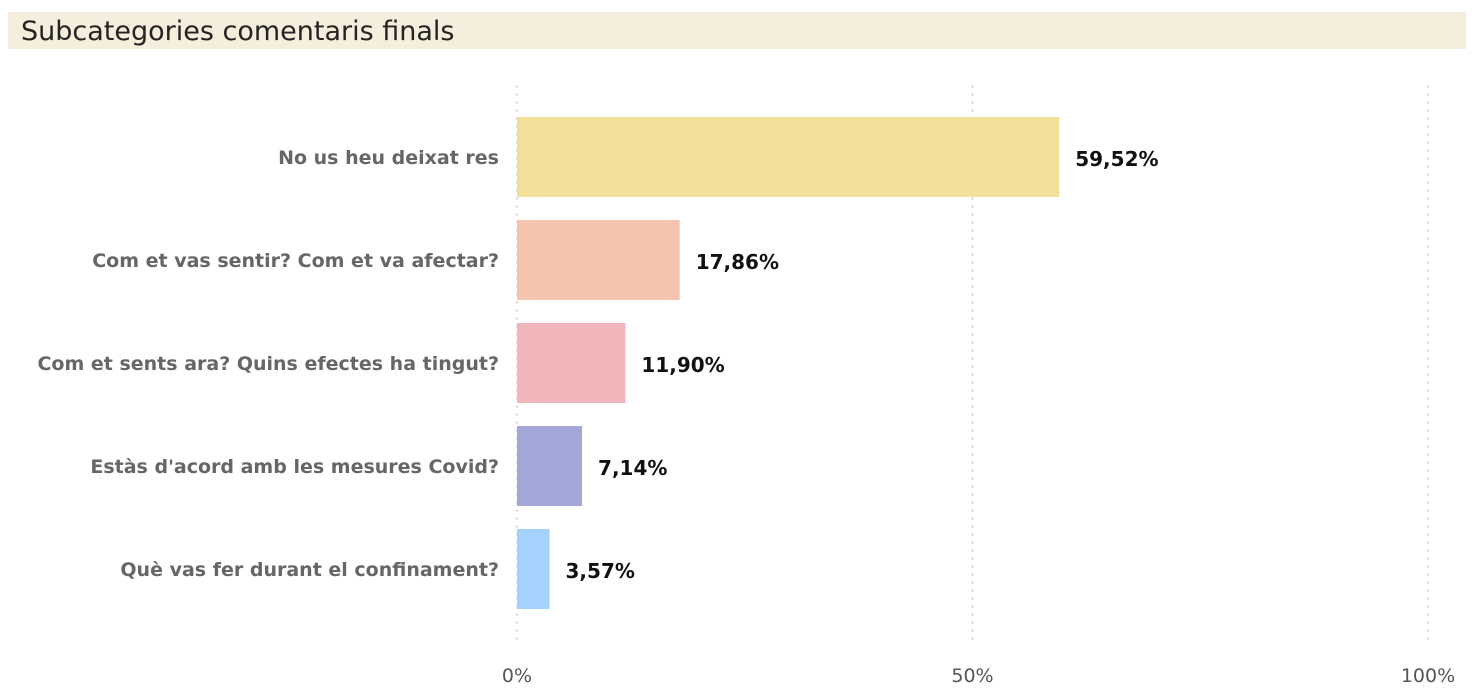  Describe the element at coordinates (632, 468) in the screenshot. I see `value-label-4: 7,14%` at that location.